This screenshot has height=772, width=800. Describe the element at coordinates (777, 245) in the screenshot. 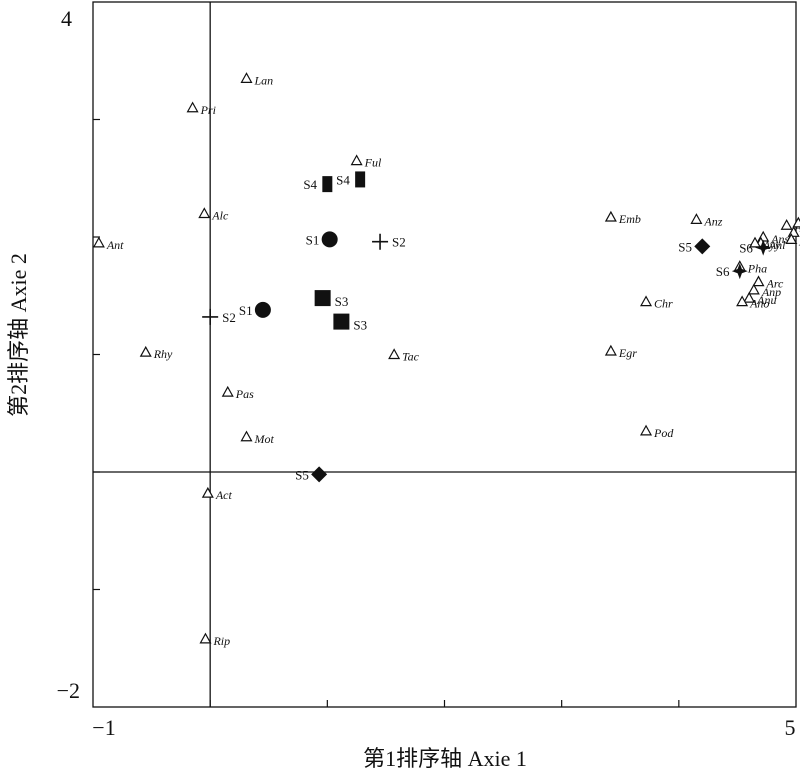

I see `species-label: Anl` at that location.